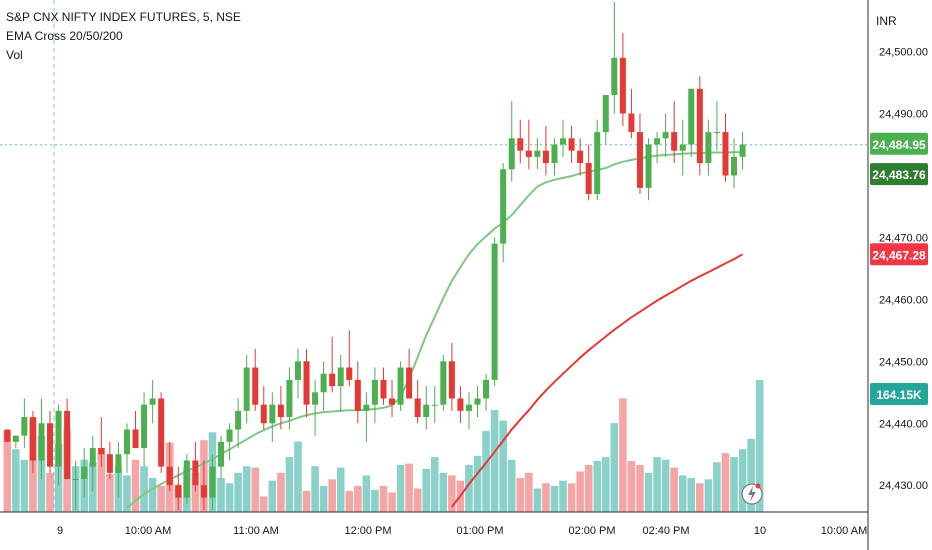 Image resolution: width=932 pixels, height=550 pixels. Describe the element at coordinates (899, 175) in the screenshot. I see `price-badge-label: 24,483.76` at that location.